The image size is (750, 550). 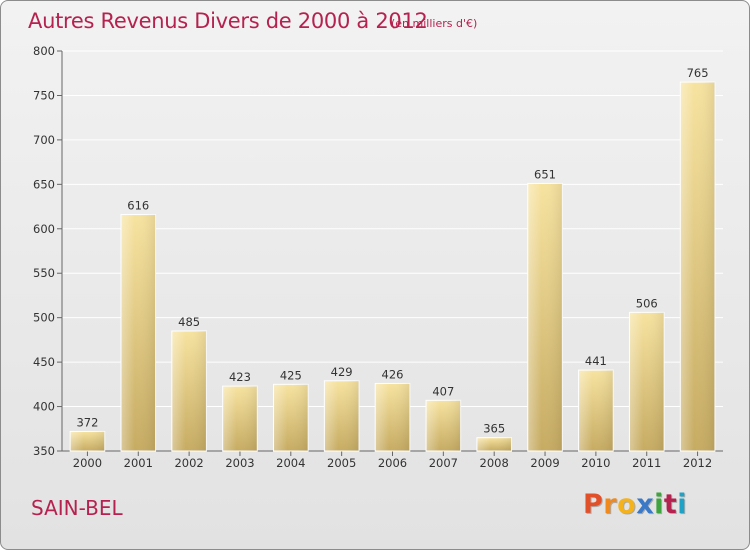 What do you see at coordinates (647, 303) in the screenshot?
I see `data-label-2011: 506` at bounding box center [647, 303].